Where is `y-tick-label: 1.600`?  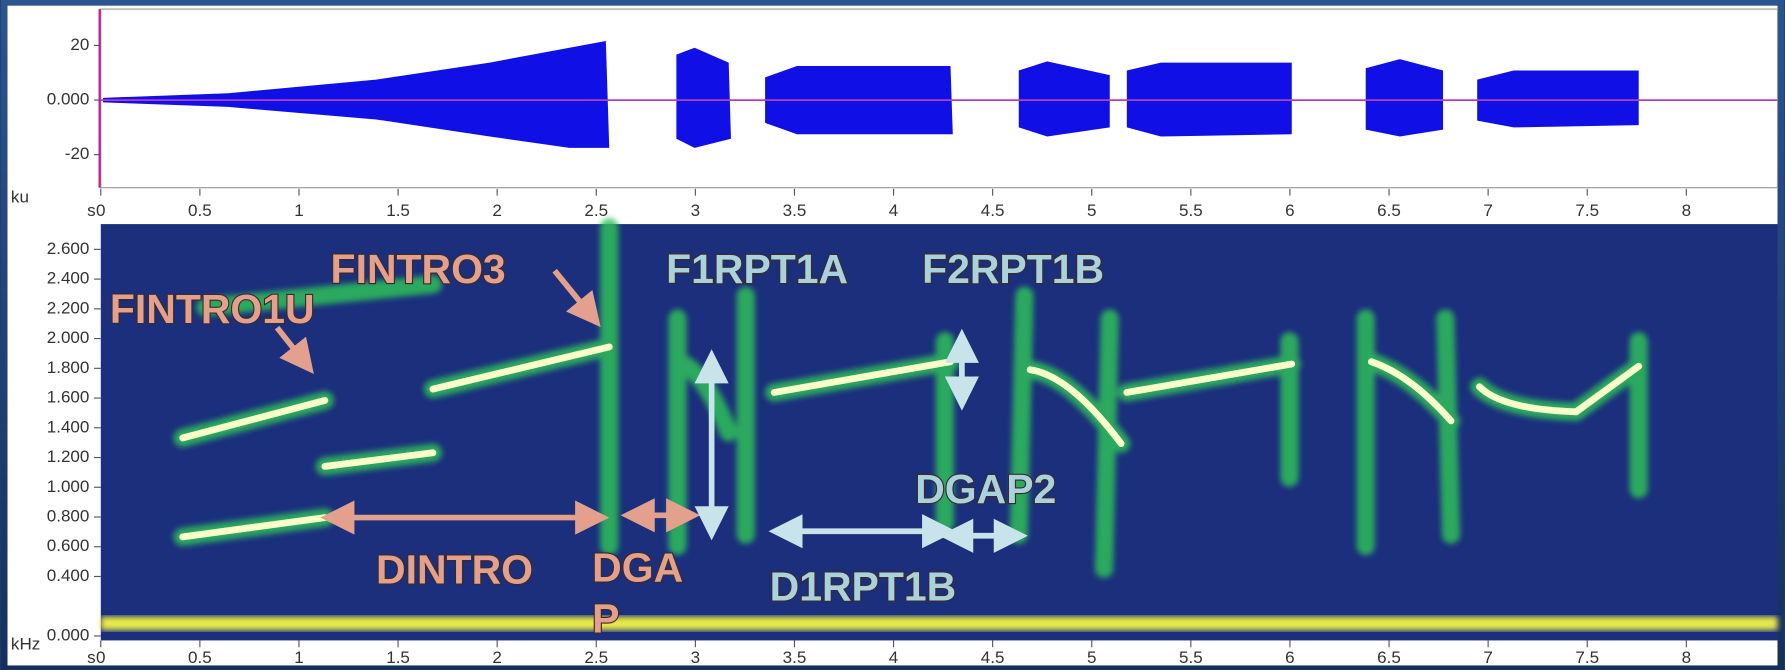 y-tick-label: 1.600 is located at coordinates (68, 397).